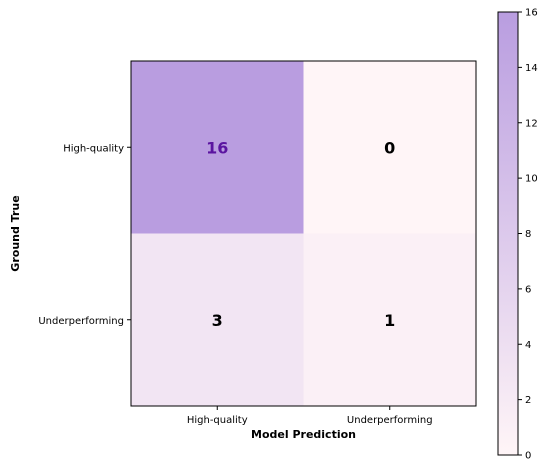 Image resolution: width=550 pixels, height=472 pixels. I want to click on y-tick-label: High-quality, so click(93, 148).